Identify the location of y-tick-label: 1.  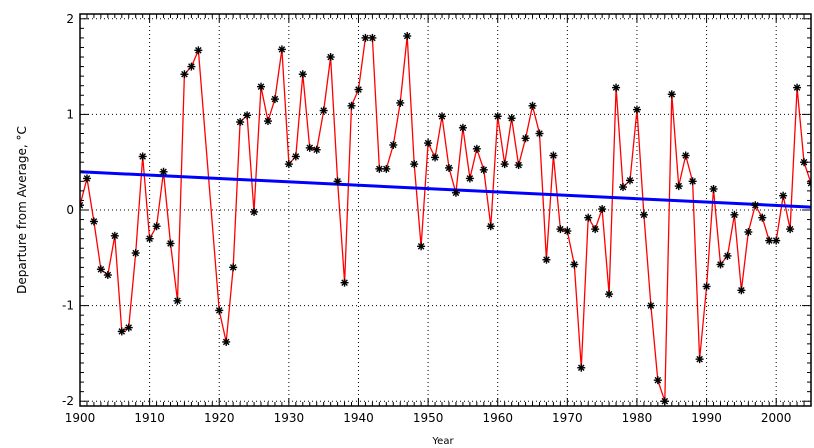
(70, 114).